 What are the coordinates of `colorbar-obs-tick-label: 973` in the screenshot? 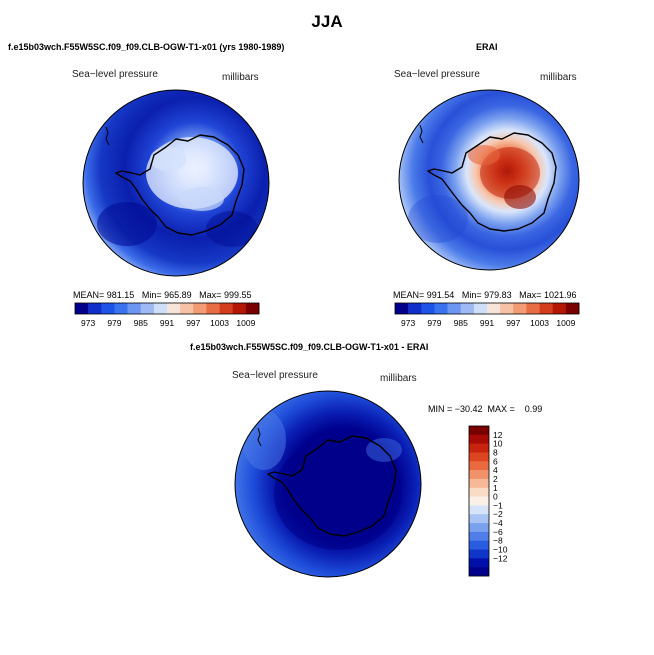 It's located at (408, 323).